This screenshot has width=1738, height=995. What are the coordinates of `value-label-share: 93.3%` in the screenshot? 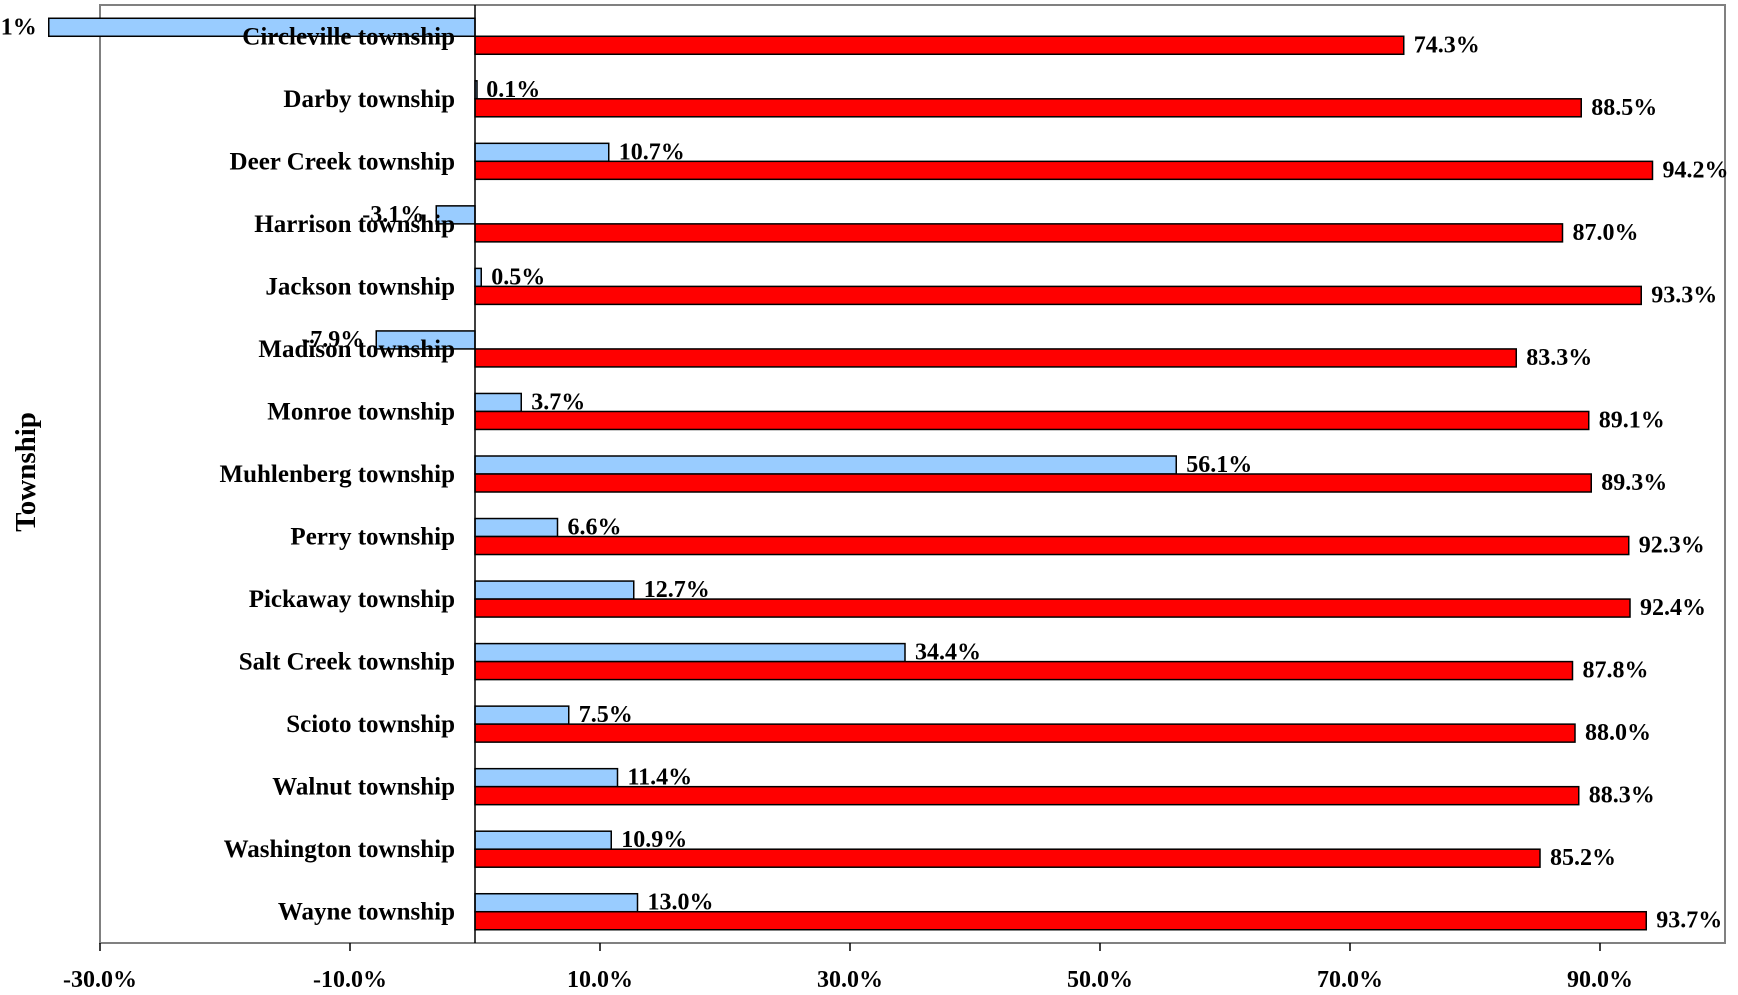 It's located at (1684, 295).